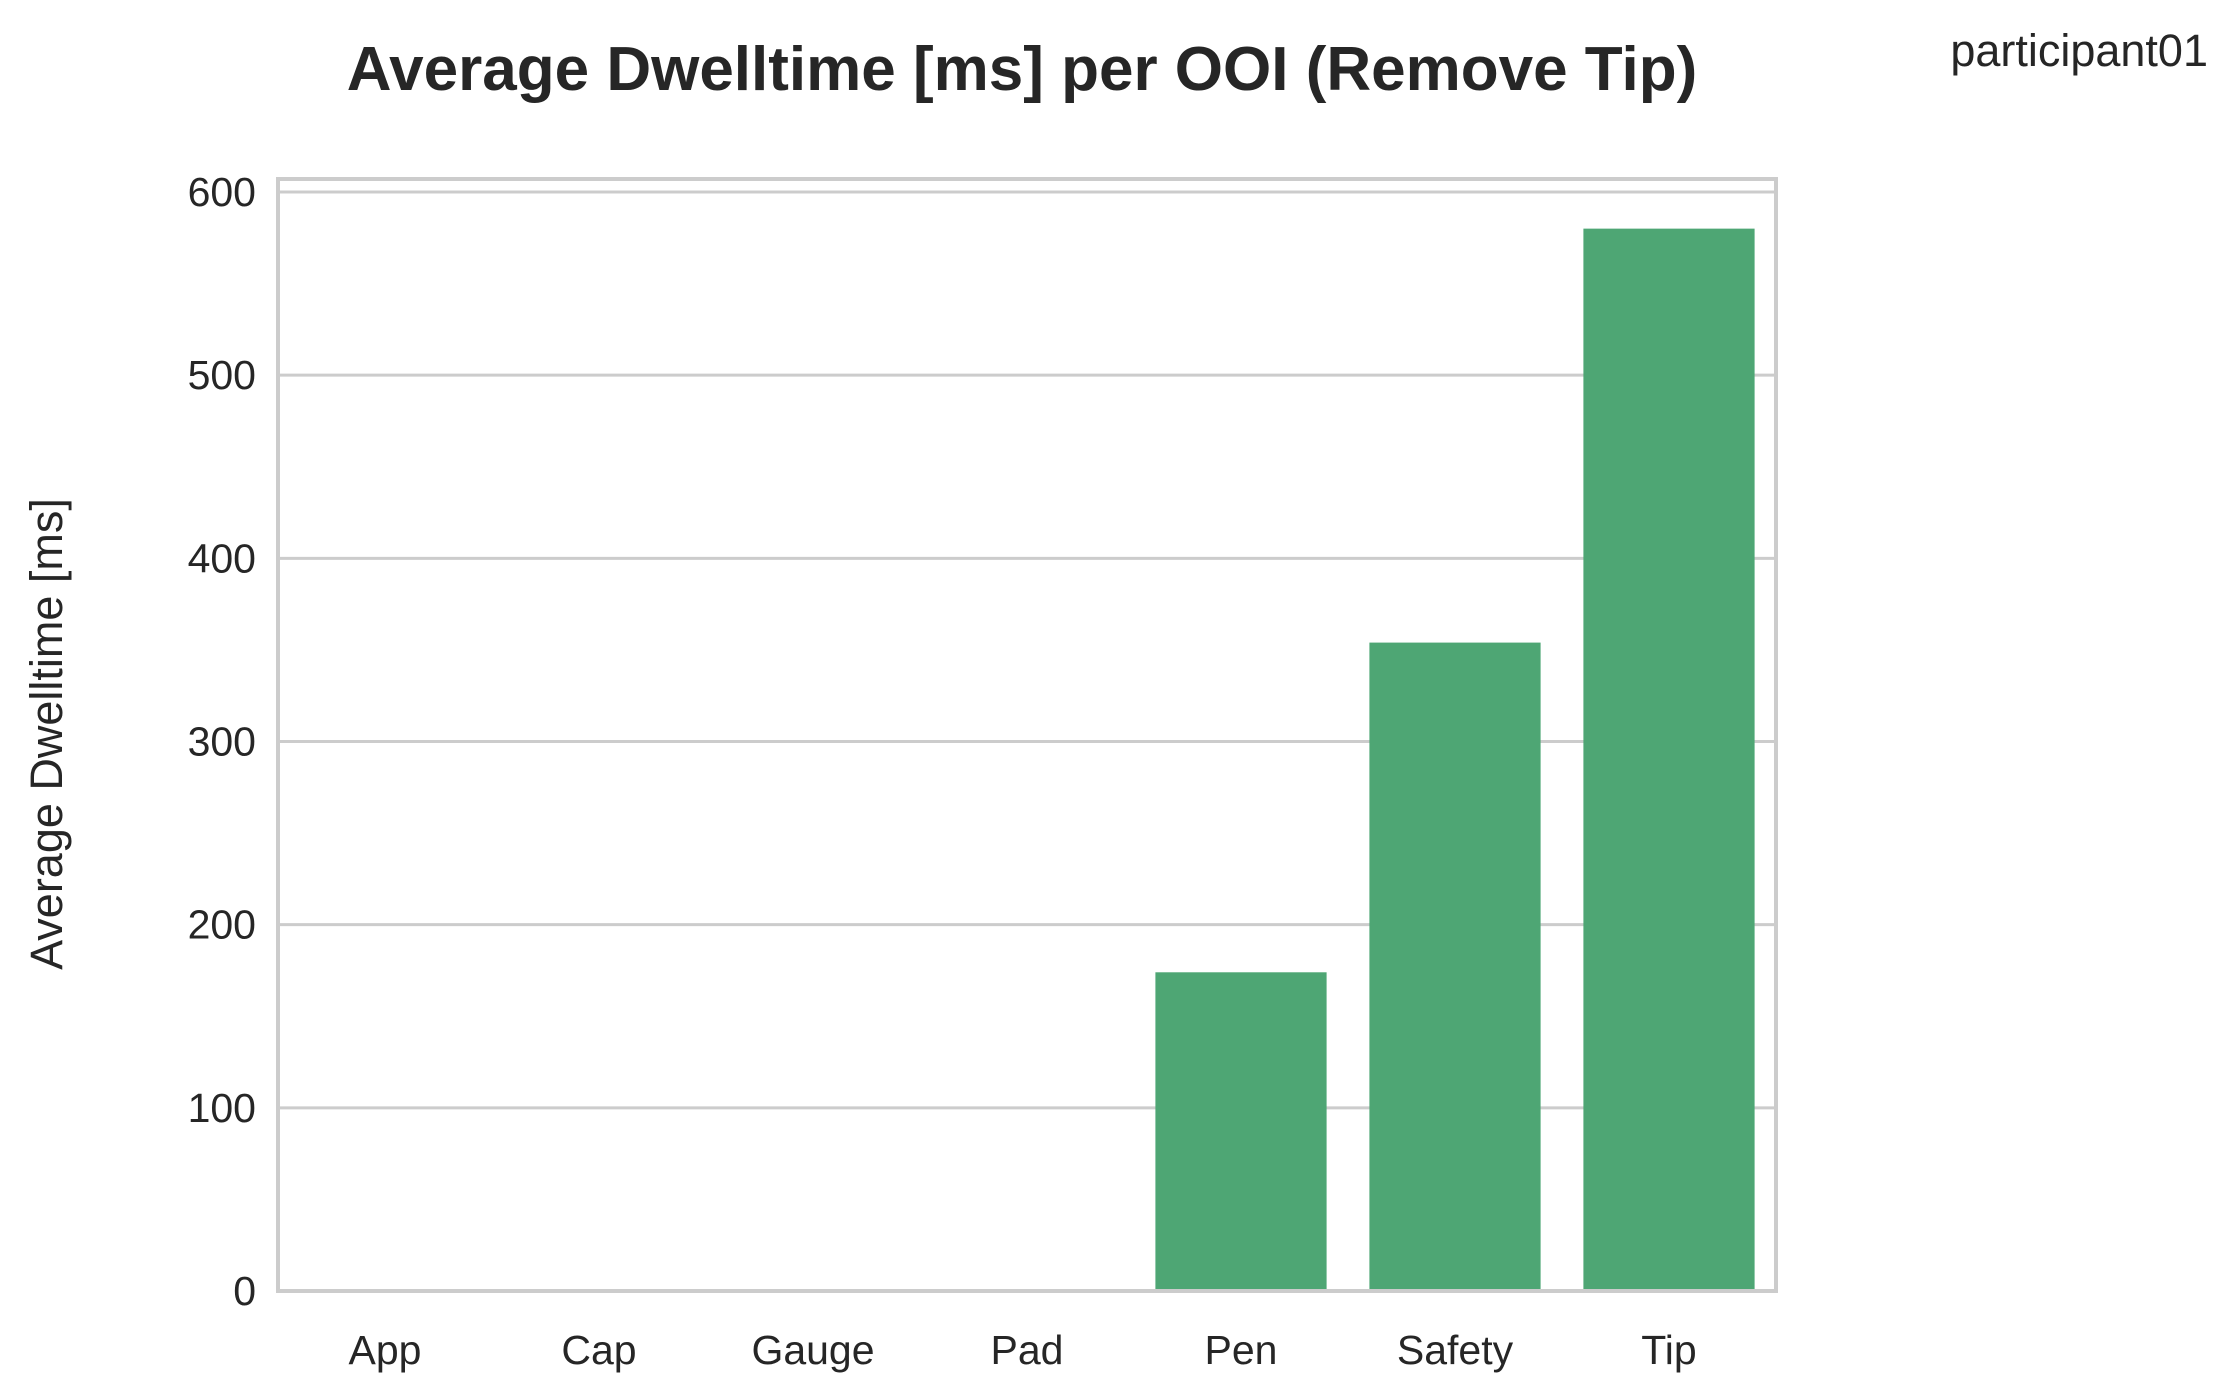 This screenshot has width=2228, height=1397. Describe the element at coordinates (2079, 50) in the screenshot. I see `participant-label: participant01` at that location.